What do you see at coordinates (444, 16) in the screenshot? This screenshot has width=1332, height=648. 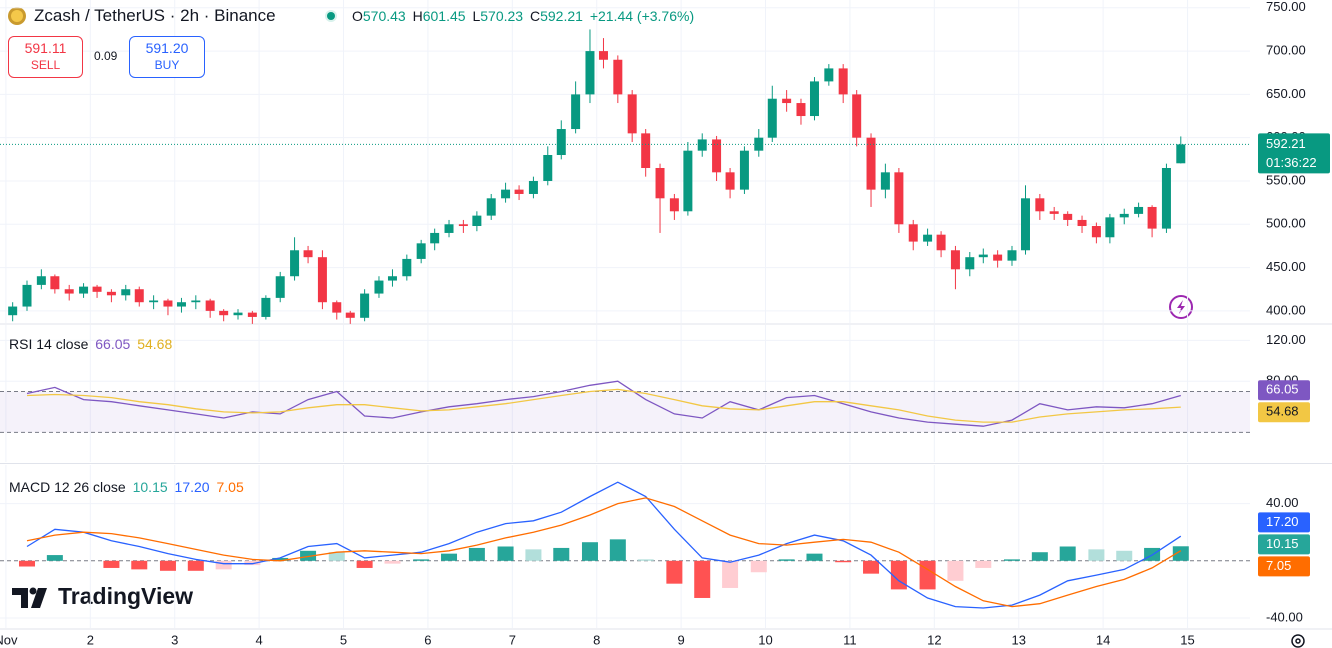 I see `ohlc-value: 601.45` at bounding box center [444, 16].